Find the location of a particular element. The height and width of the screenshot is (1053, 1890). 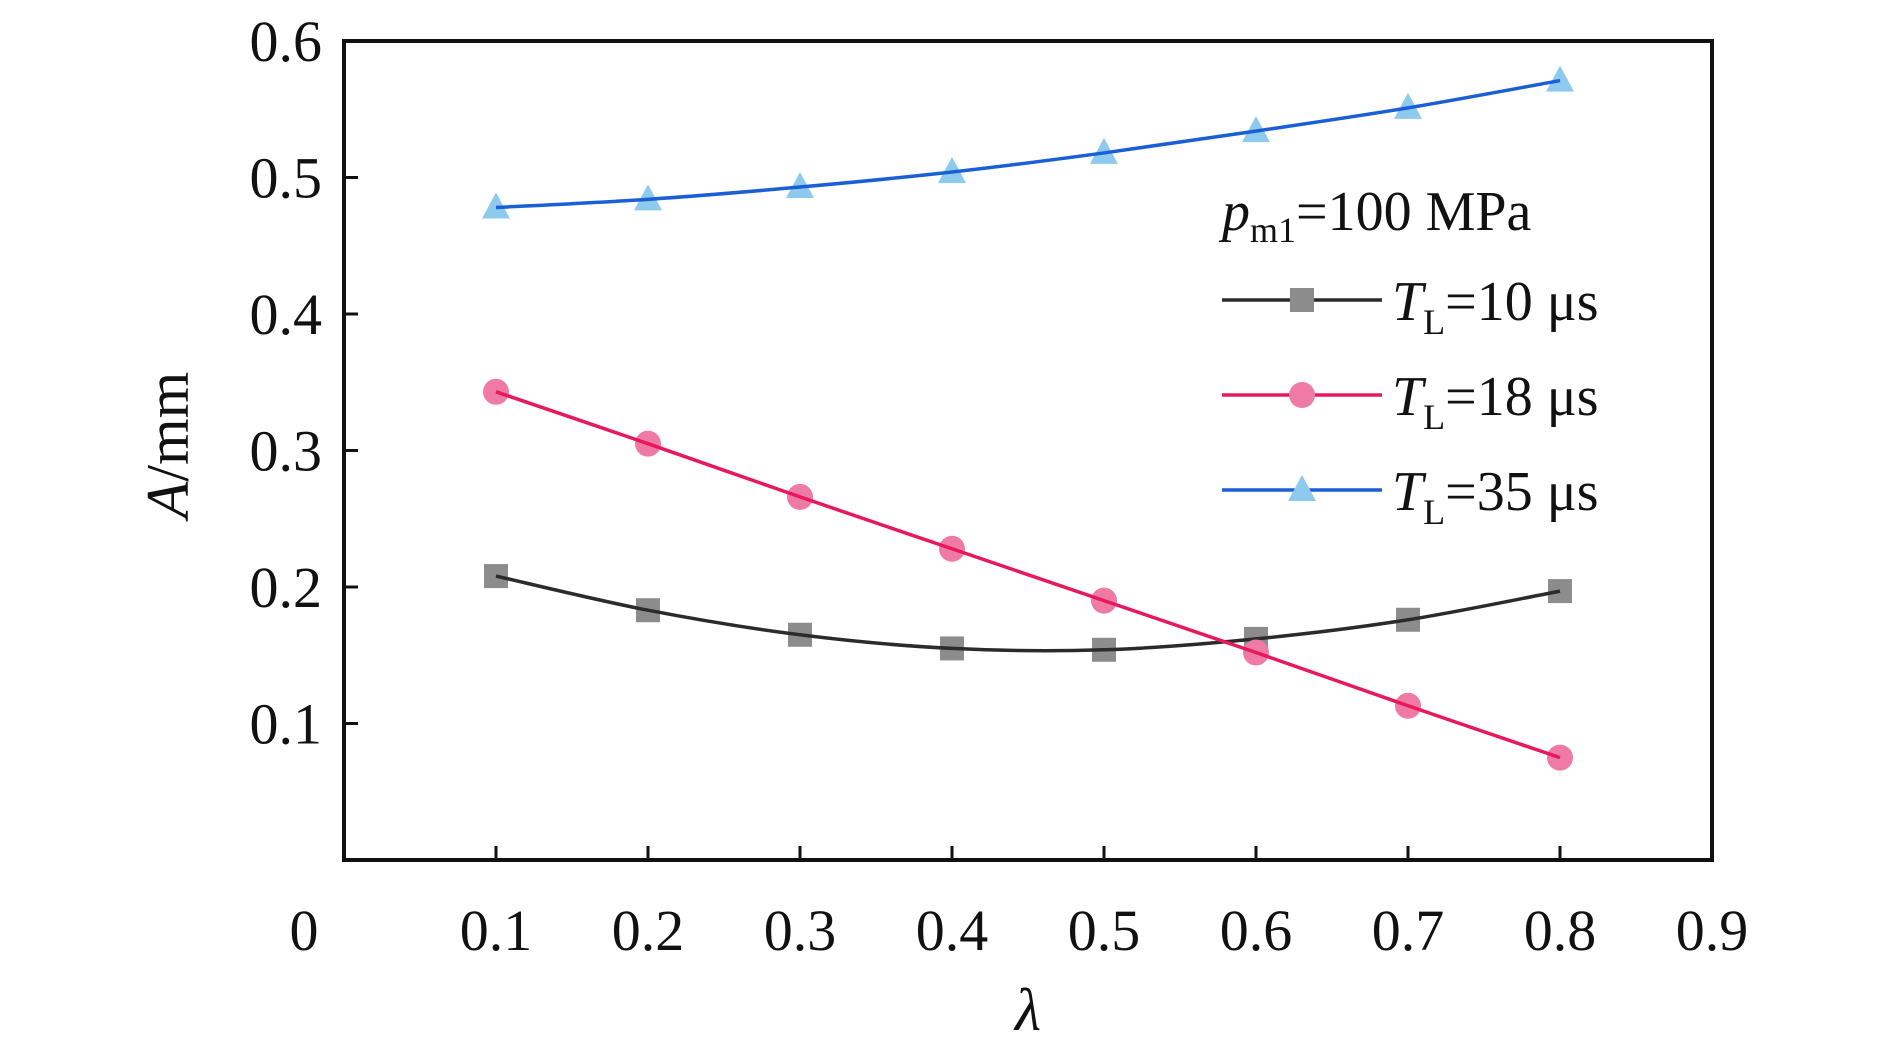

legend-header-text: =100 MPa is located at coordinates (1414, 212).